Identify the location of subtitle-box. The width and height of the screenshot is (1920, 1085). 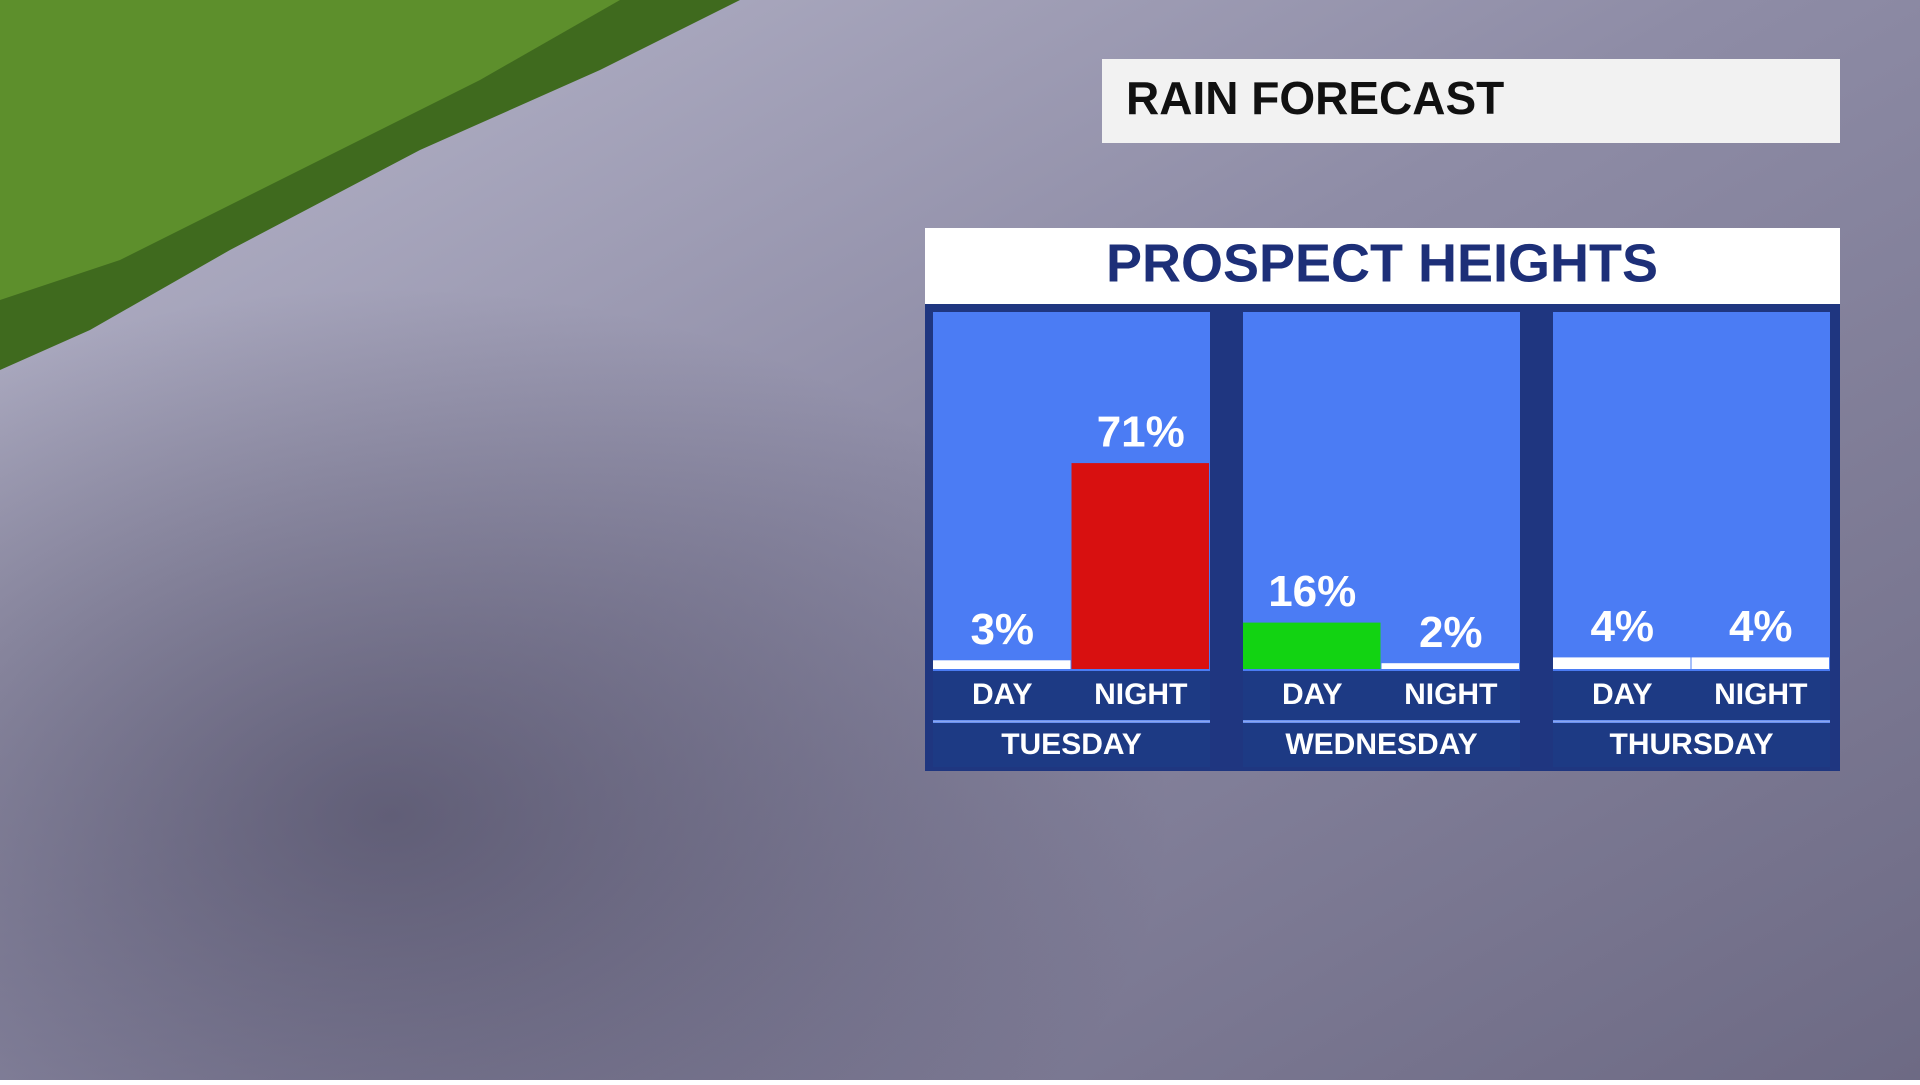
(1382, 266).